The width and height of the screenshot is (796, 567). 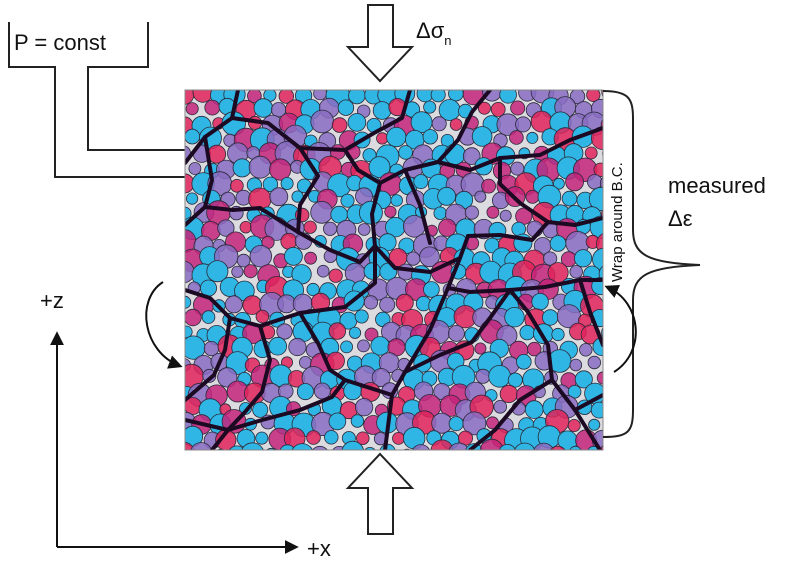 What do you see at coordinates (60, 42) in the screenshot?
I see `pressure-label: P = const` at bounding box center [60, 42].